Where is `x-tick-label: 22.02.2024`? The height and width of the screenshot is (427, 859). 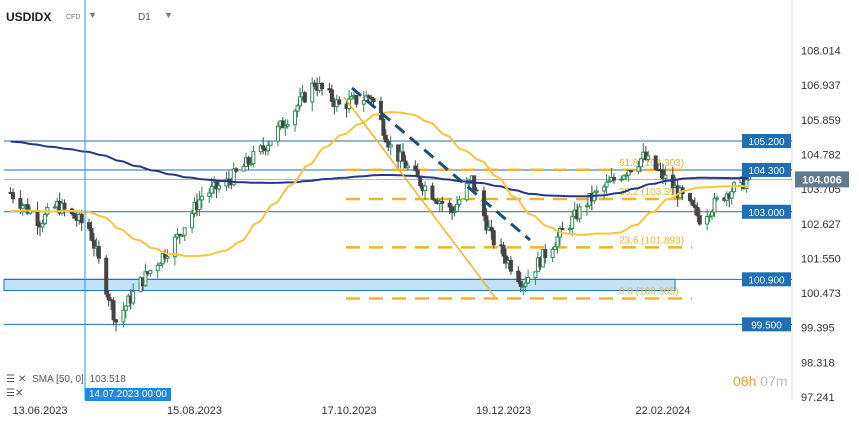 x-tick-label: 22.02.2024 is located at coordinates (662, 411).